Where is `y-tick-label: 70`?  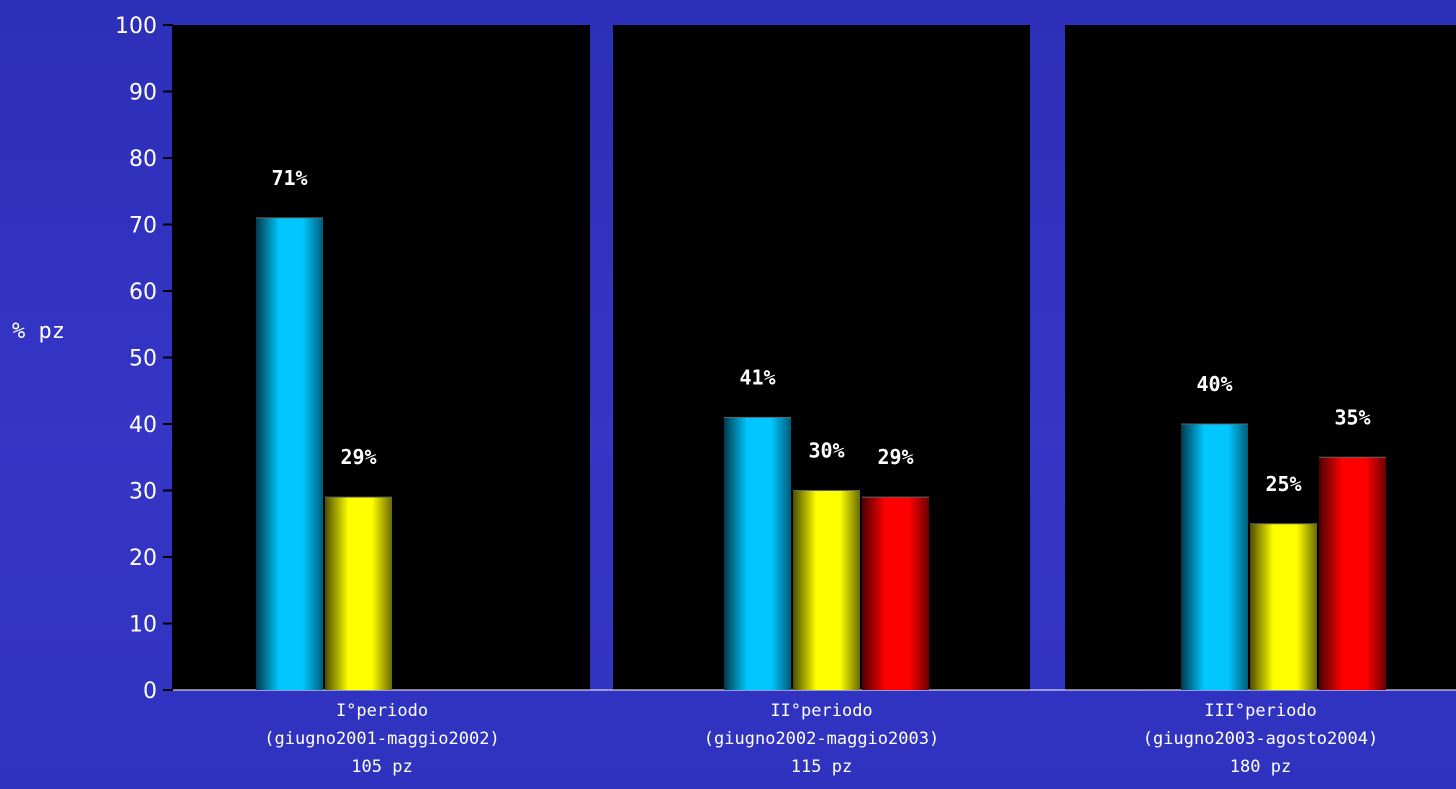
y-tick-label: 70 is located at coordinates (143, 226).